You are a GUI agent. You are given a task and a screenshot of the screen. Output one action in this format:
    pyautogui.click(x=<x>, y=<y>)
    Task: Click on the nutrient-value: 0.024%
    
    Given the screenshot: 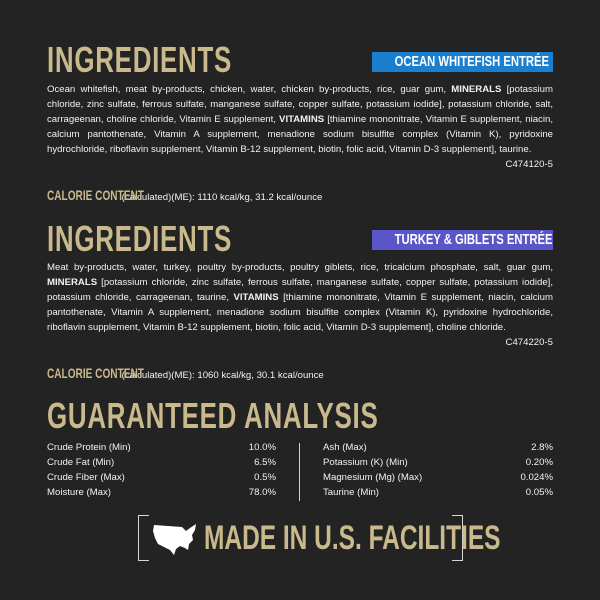 What is the action you would take?
    pyautogui.click(x=536, y=477)
    